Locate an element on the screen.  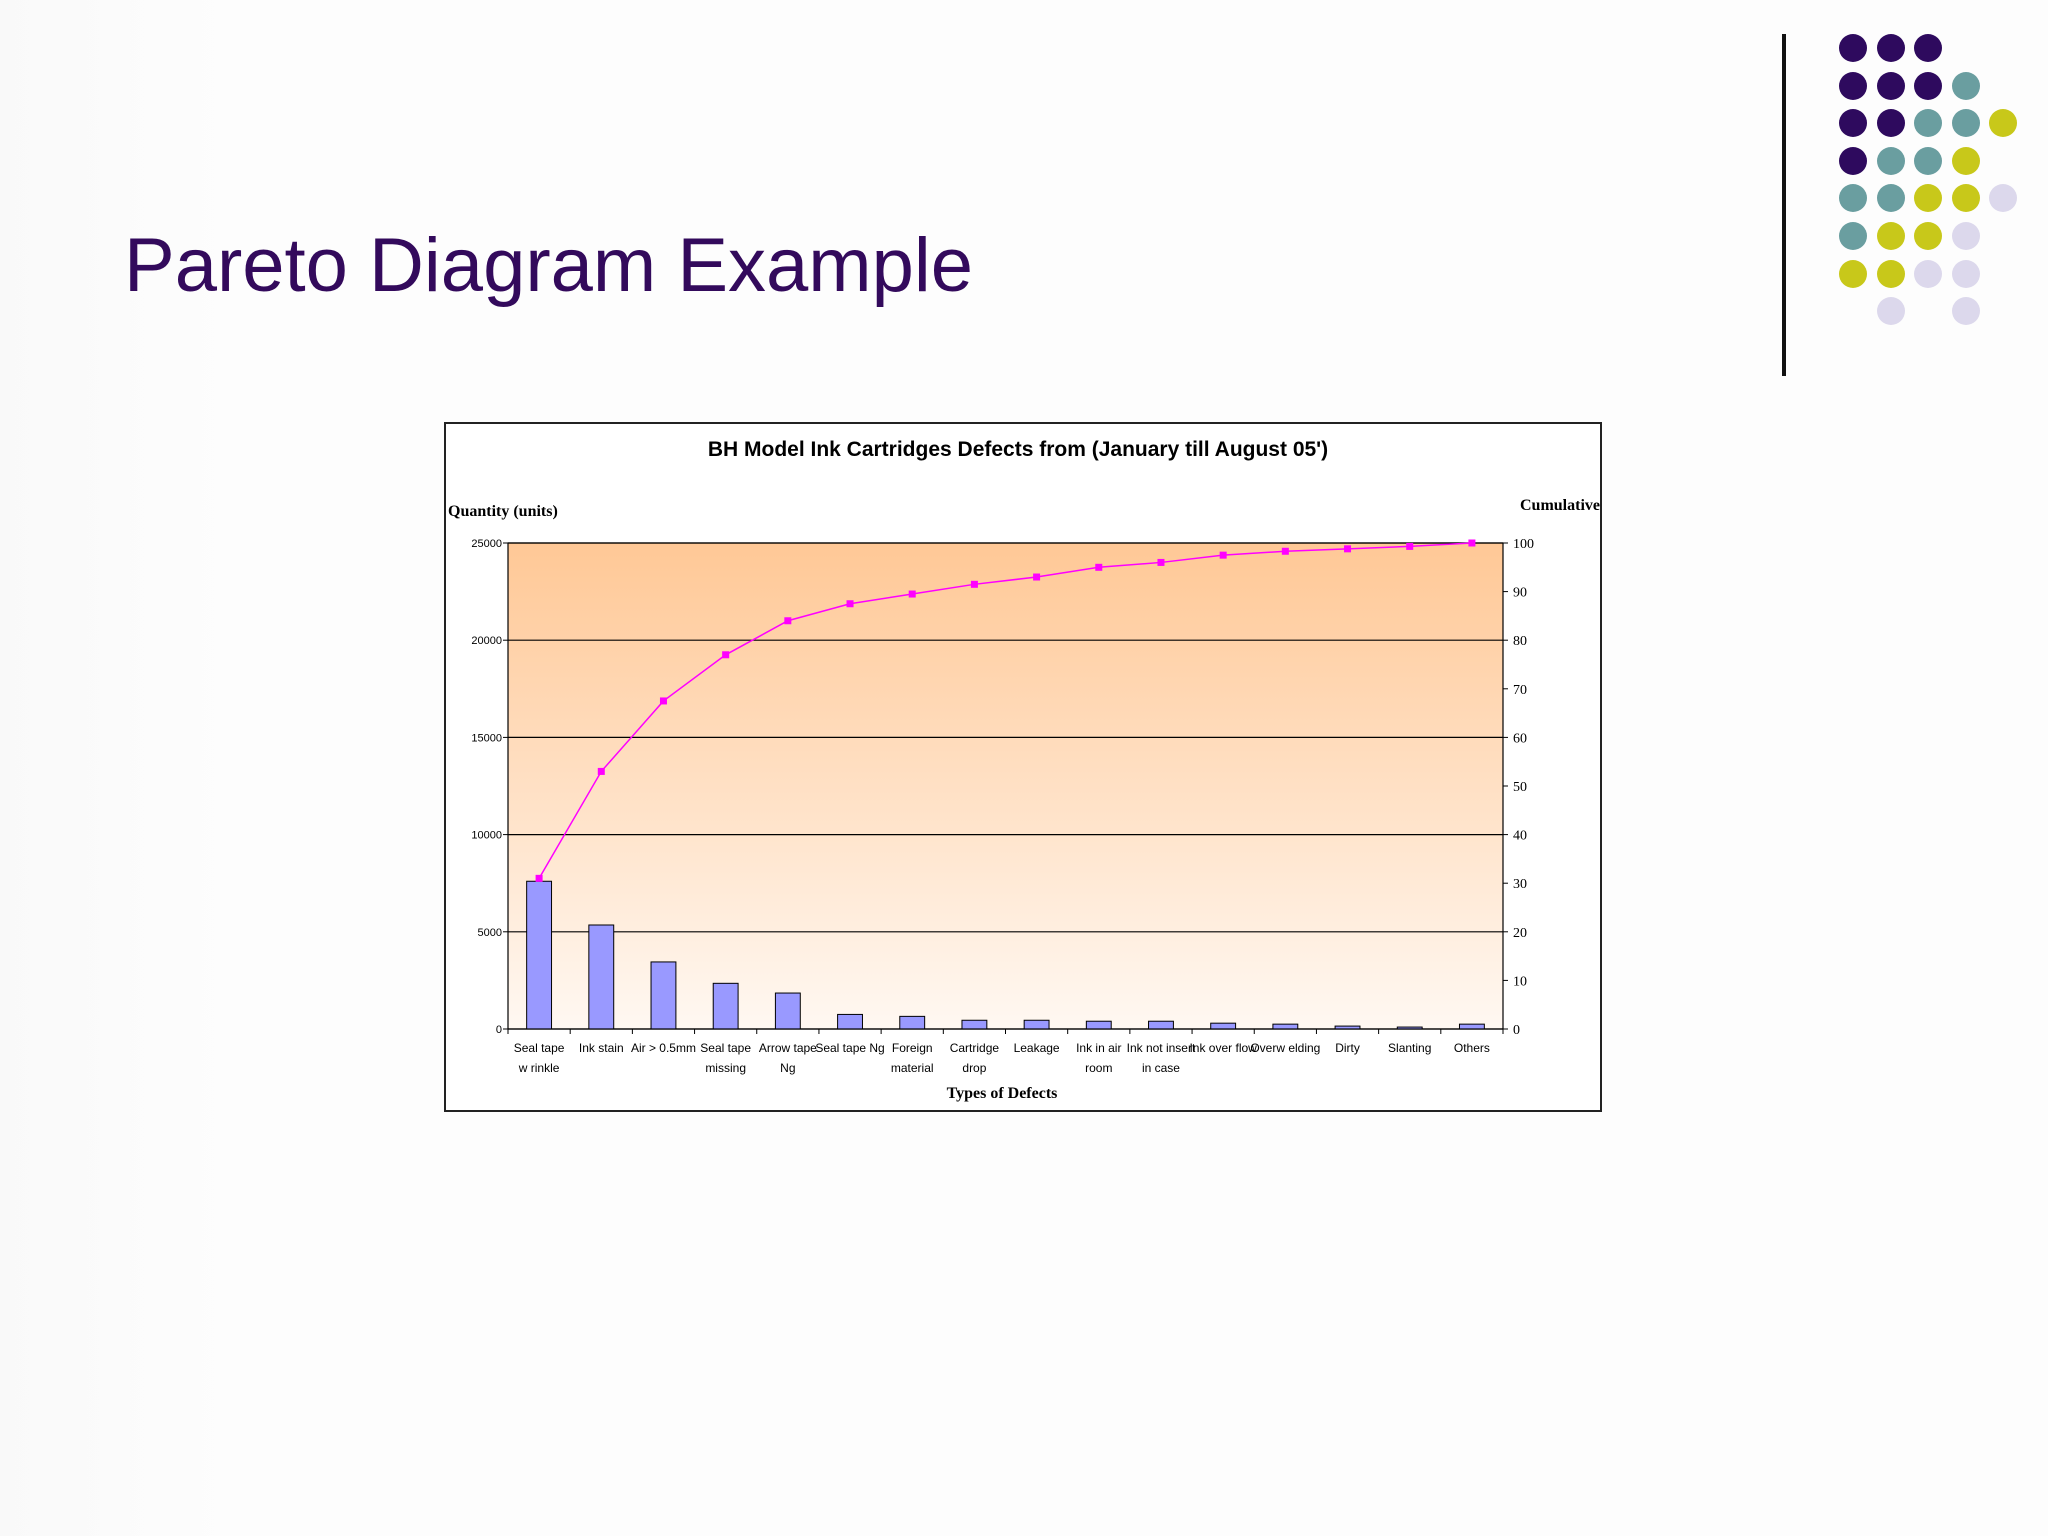
y2-tick-label: 60 is located at coordinates (1520, 738).